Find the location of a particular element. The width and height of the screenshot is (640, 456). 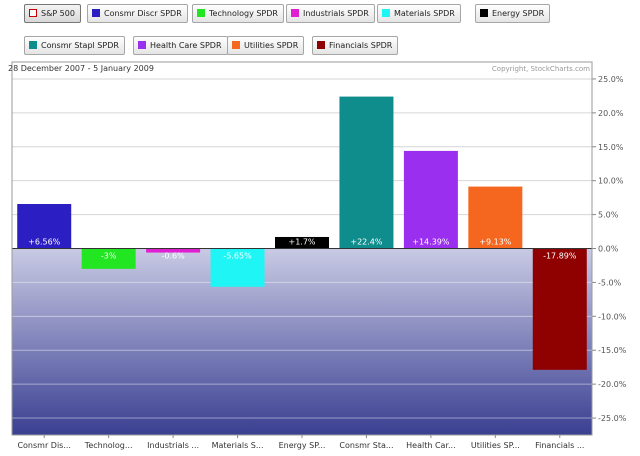

data-label: -5.65% is located at coordinates (237, 256).